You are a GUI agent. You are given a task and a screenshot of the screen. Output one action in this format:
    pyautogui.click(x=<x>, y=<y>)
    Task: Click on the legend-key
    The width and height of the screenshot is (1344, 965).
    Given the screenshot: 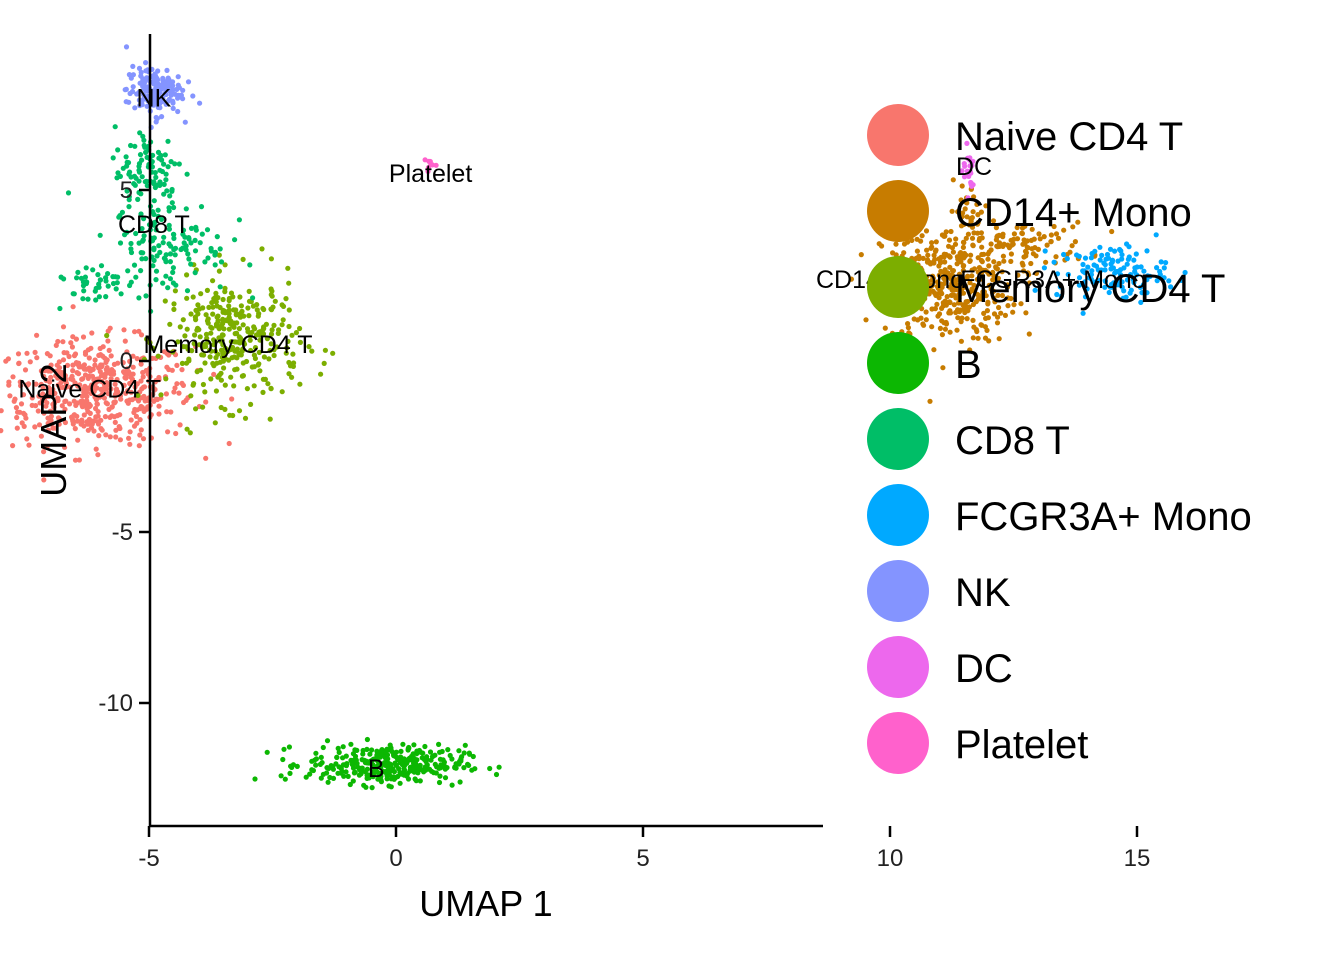 What is the action you would take?
    pyautogui.click(x=898, y=439)
    